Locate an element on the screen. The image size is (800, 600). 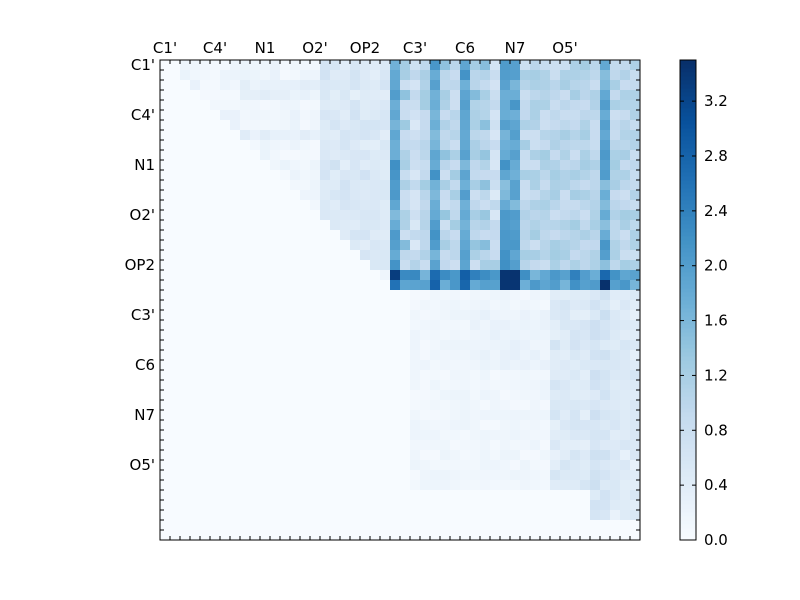
x-tick-label: O5' is located at coordinates (564, 48).